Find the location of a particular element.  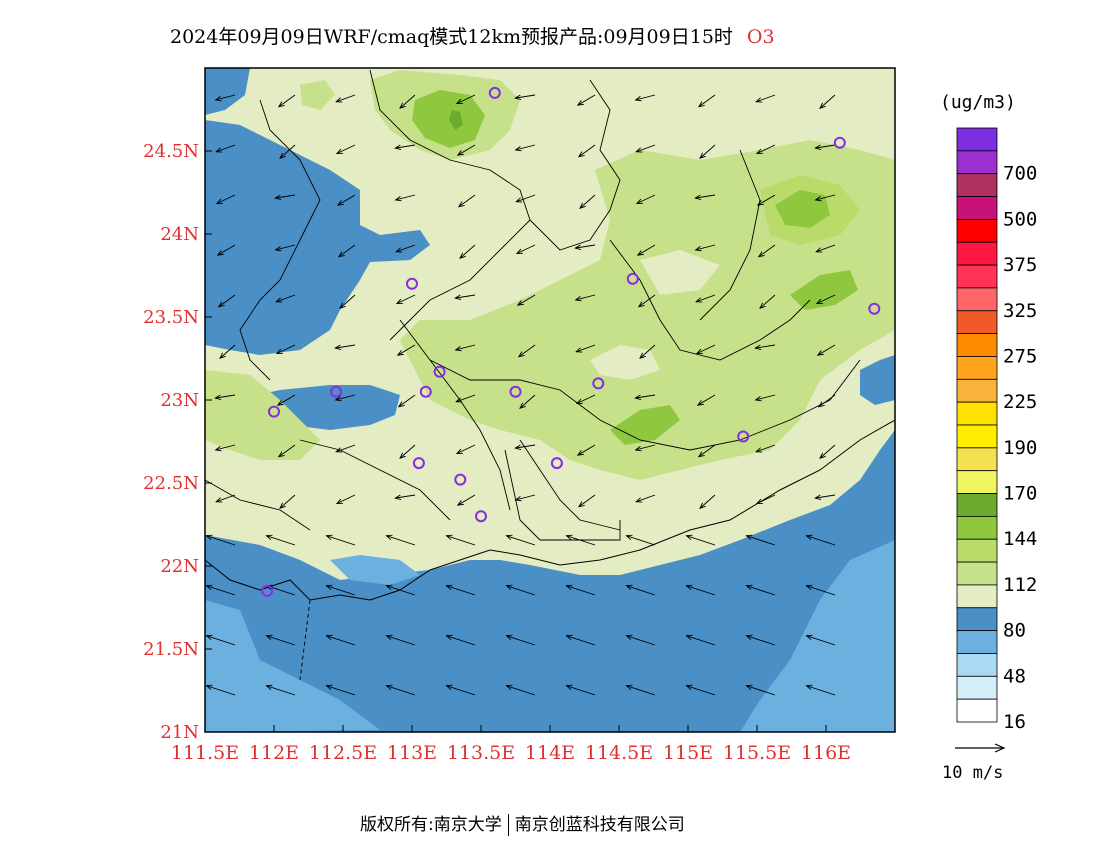

field-green-ne-core is located at coordinates (824, 290).